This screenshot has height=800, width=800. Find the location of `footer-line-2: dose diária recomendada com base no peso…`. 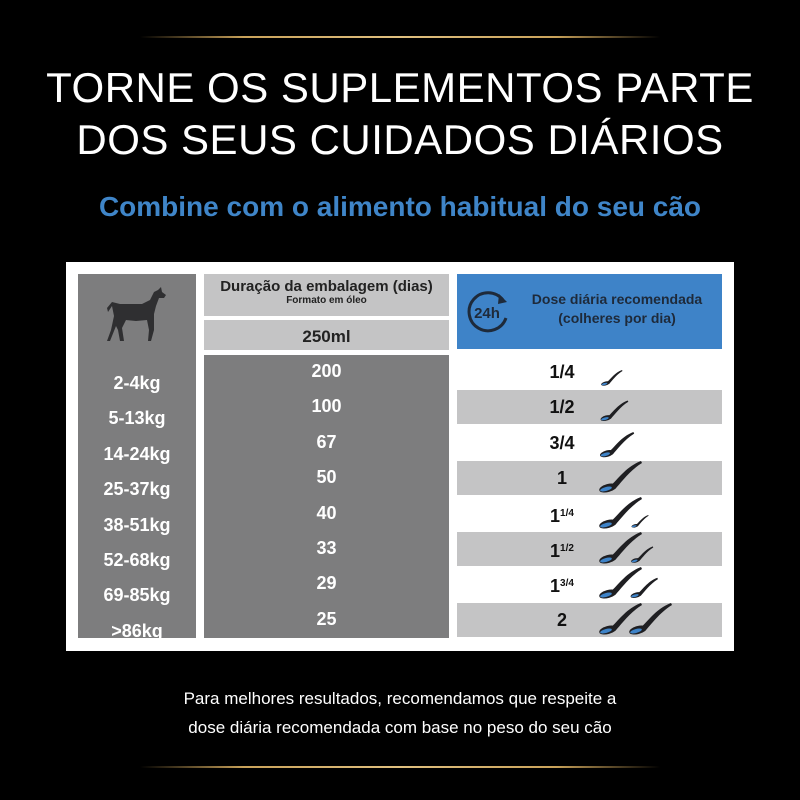

footer-line-2: dose diária recomendada com base no peso… is located at coordinates (400, 727).